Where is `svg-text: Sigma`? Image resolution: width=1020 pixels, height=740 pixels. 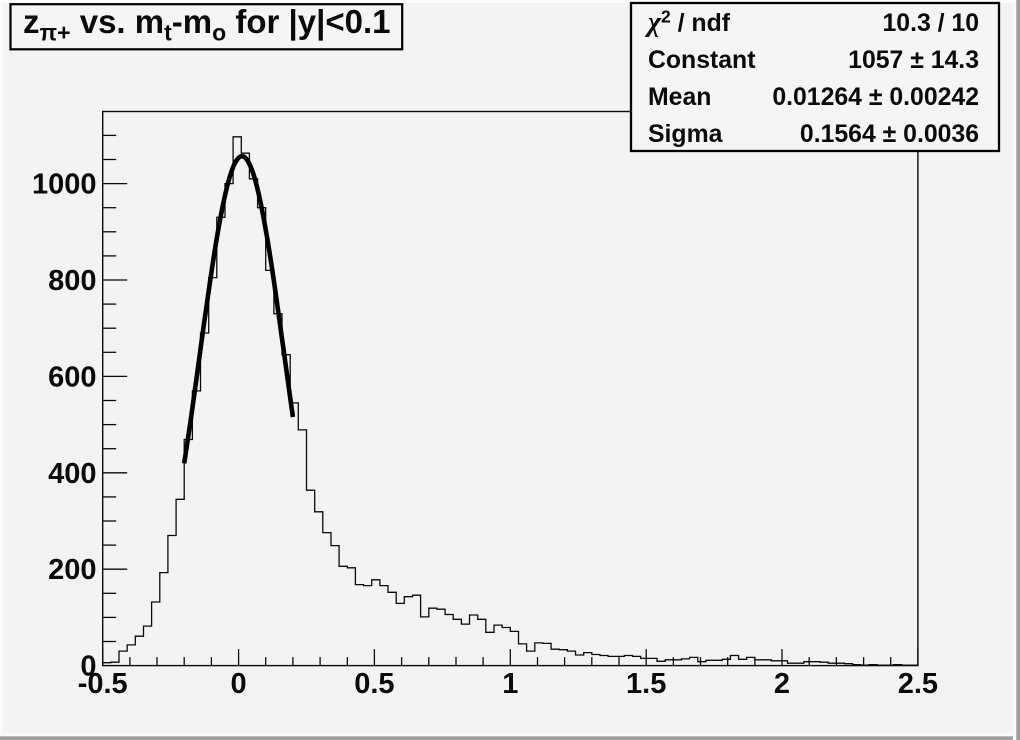
svg-text: Sigma is located at coordinates (685, 134).